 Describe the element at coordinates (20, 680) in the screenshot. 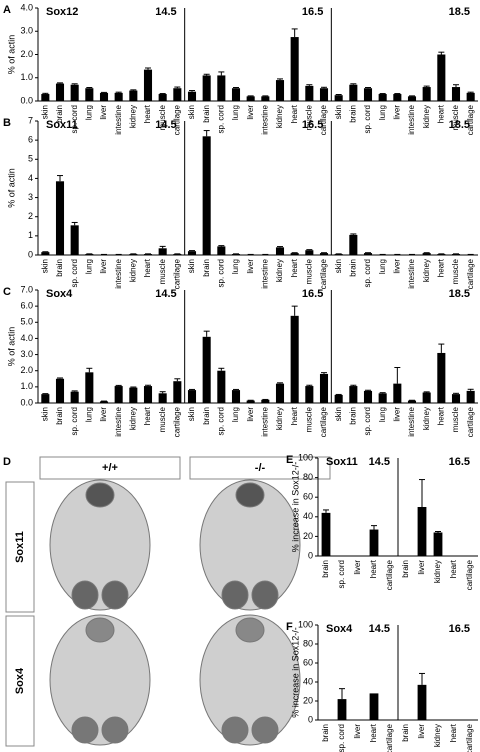

I see `row-label: Sox4` at that location.